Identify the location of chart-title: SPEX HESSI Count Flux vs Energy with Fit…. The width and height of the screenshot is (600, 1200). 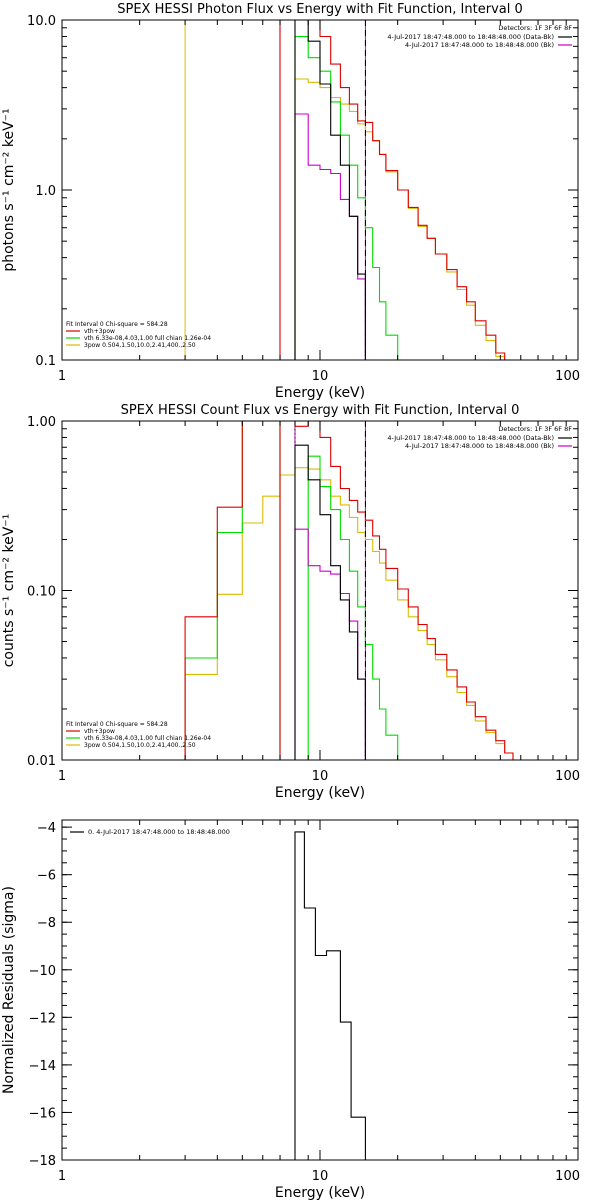
(320, 410).